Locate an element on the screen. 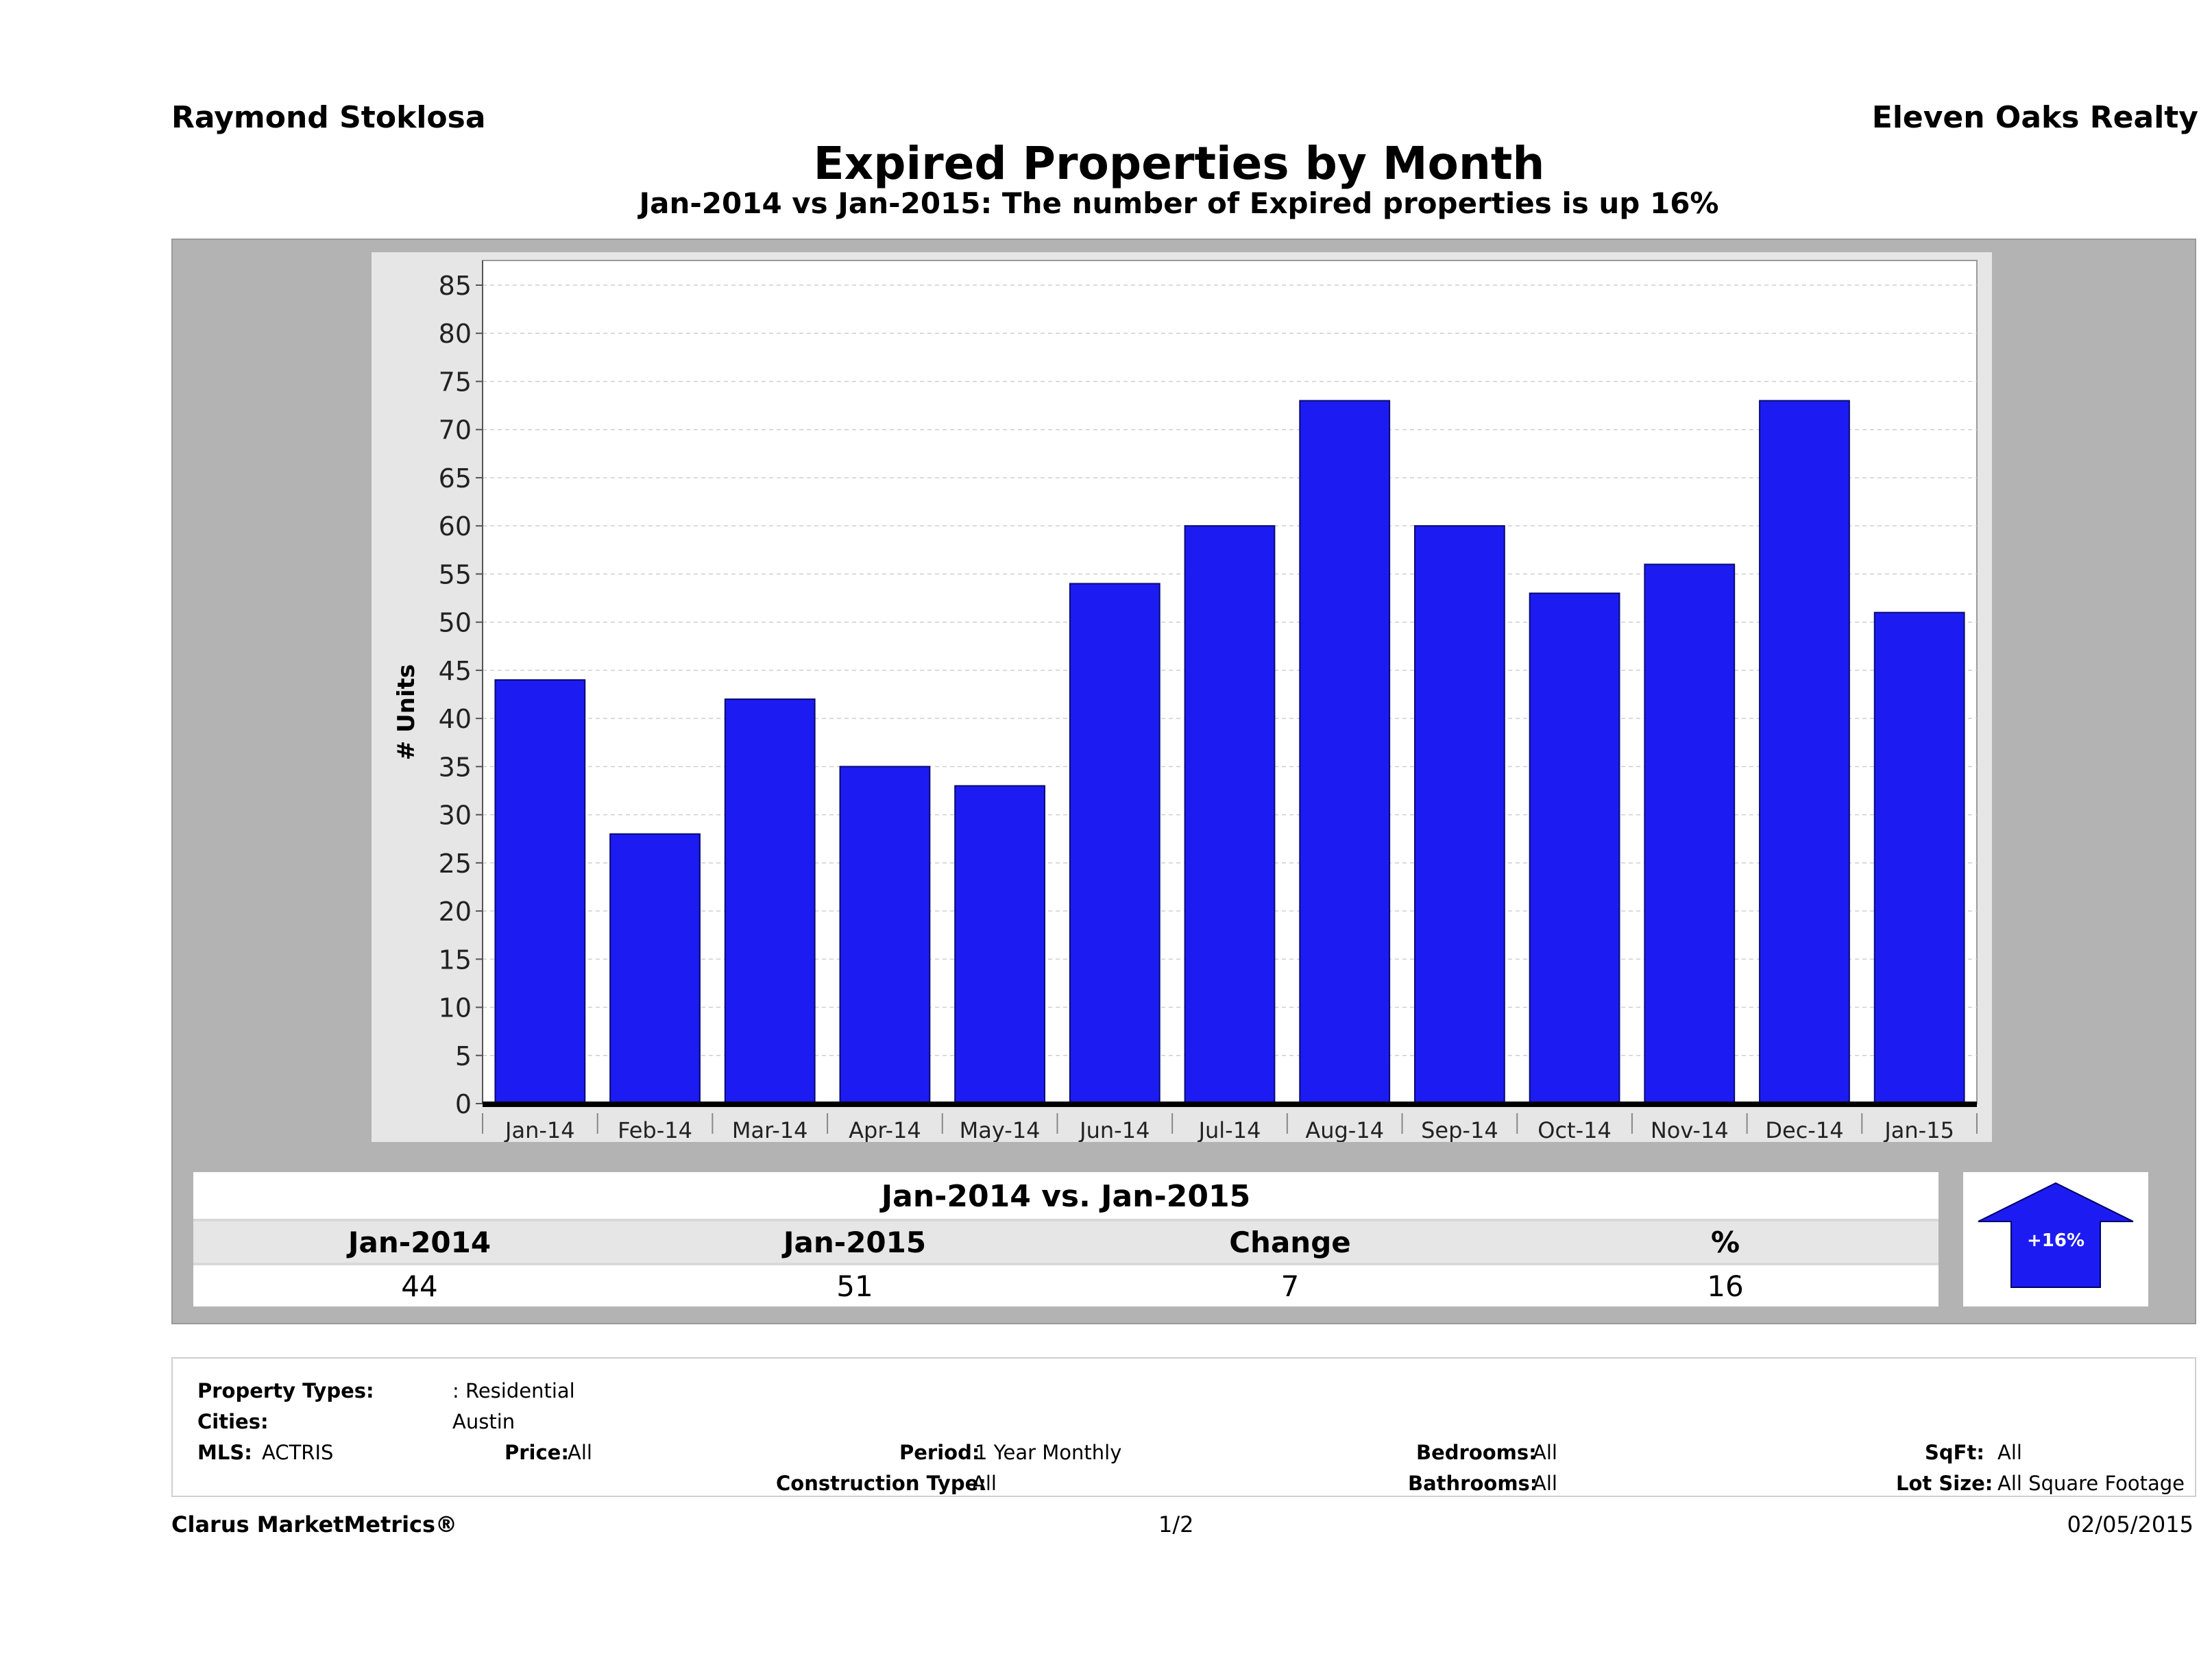 This screenshot has height=1678, width=2212. comparison-value: 7 is located at coordinates (1290, 1286).